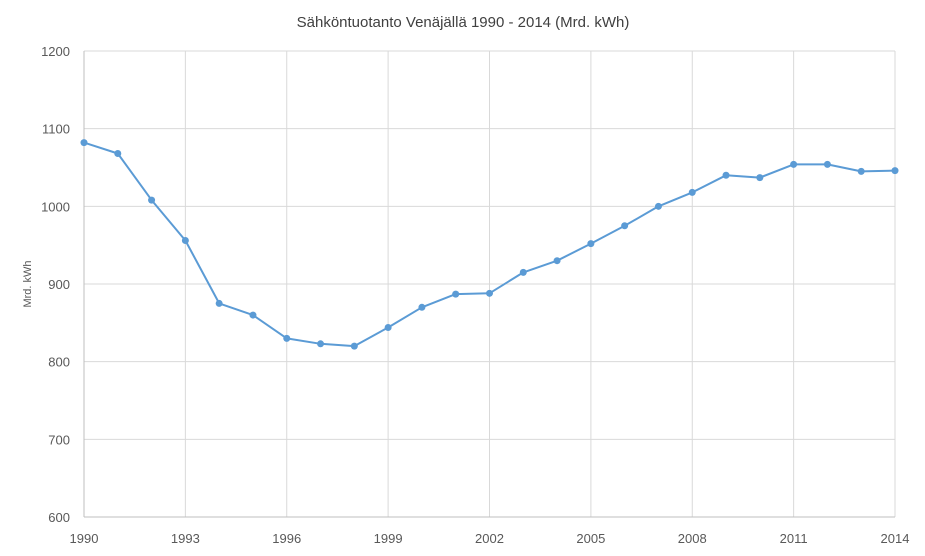 The height and width of the screenshot is (556, 925). I want to click on y-tick-label: 800, so click(59, 362).